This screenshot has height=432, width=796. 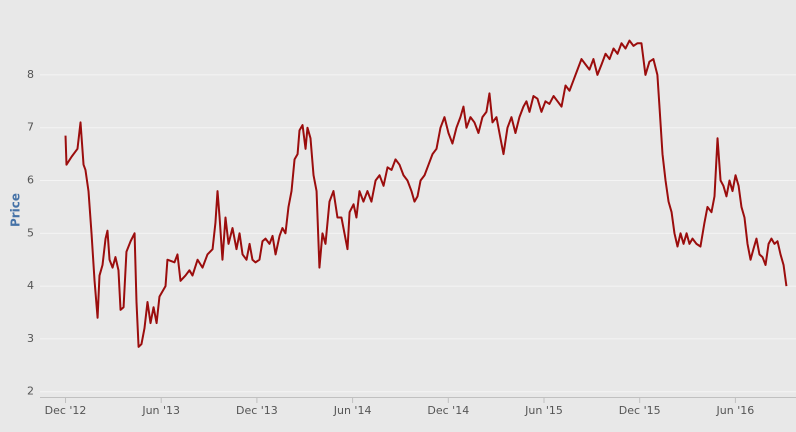 What do you see at coordinates (257, 410) in the screenshot?
I see `x-tick-label: Dec '13` at bounding box center [257, 410].